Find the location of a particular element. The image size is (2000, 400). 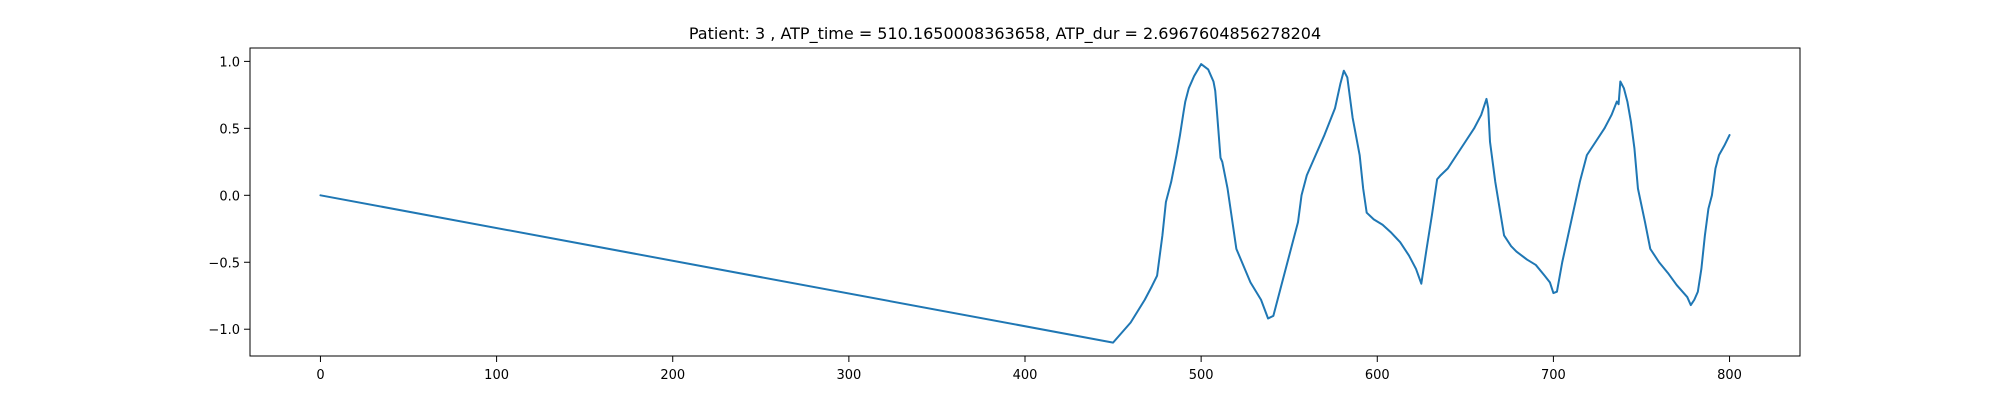

y-tick-label: −0.5 is located at coordinates (224, 263).